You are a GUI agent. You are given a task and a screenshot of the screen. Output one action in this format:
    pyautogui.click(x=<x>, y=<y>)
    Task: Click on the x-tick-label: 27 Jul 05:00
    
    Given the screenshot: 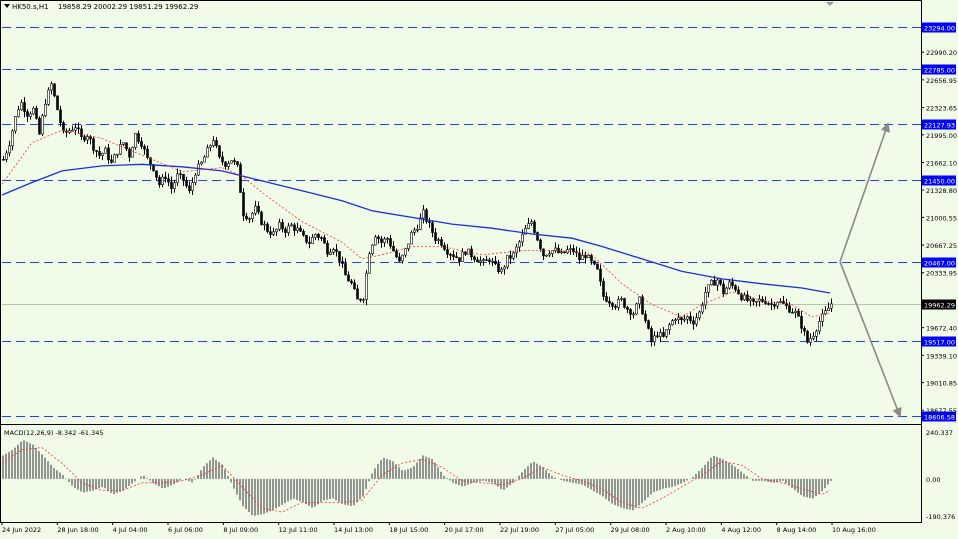 What is the action you would take?
    pyautogui.click(x=574, y=530)
    